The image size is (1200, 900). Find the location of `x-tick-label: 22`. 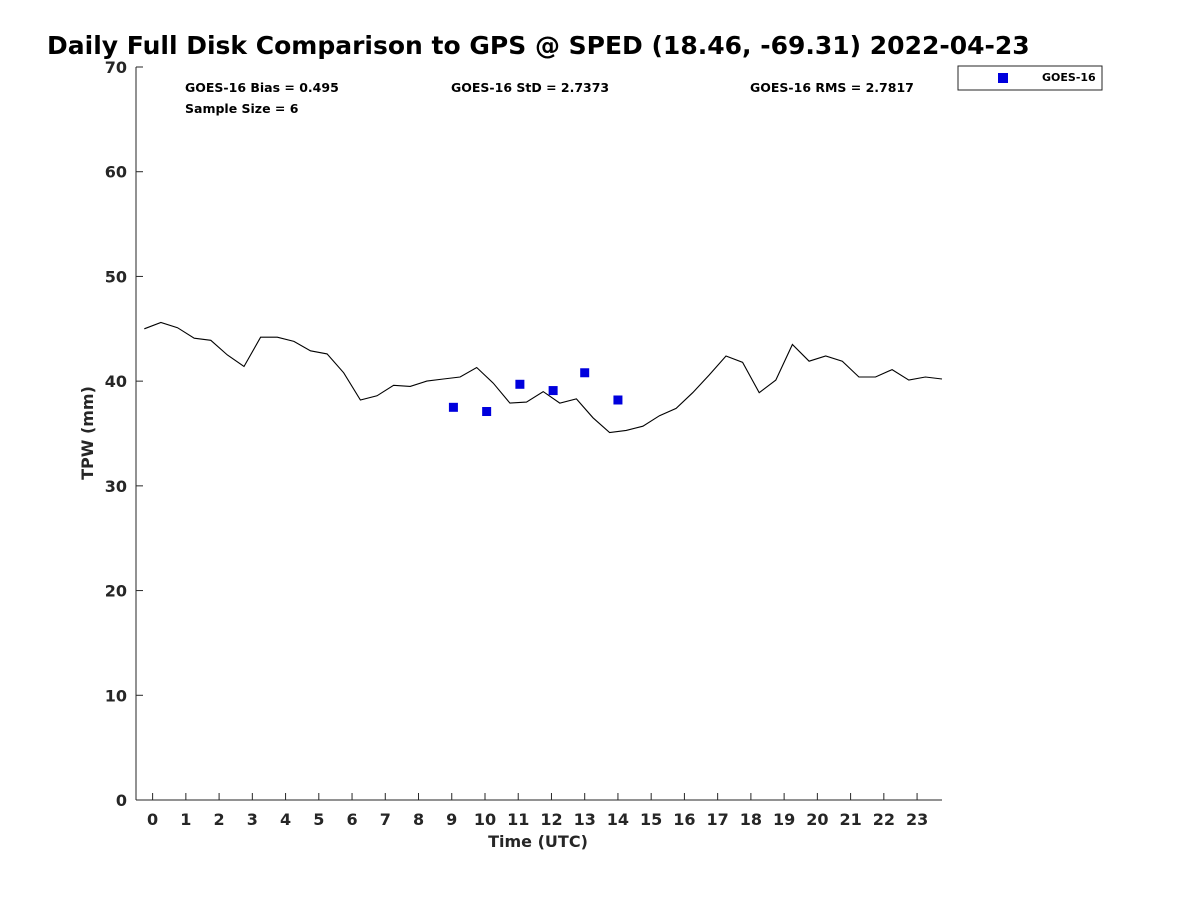

x-tick-label: 22 is located at coordinates (884, 819).